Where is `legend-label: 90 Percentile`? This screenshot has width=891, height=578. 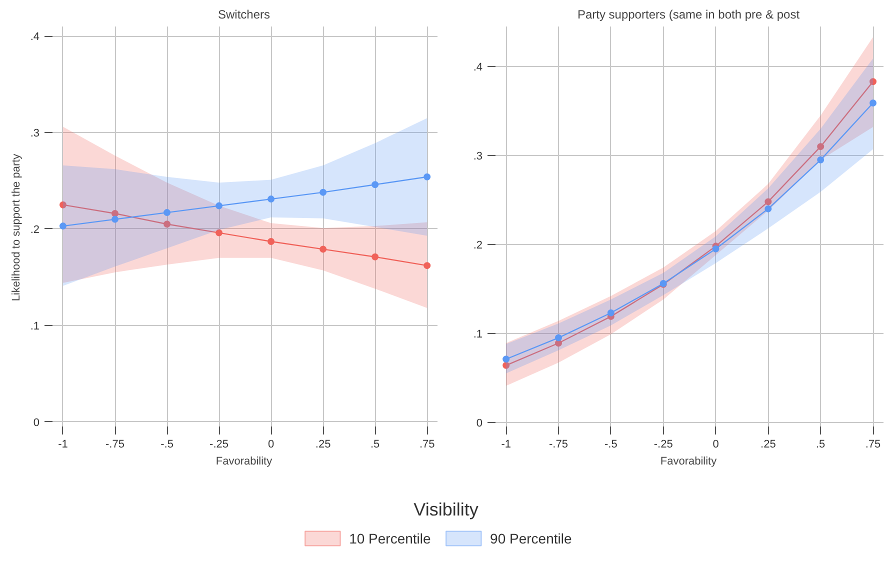
legend-label: 90 Percentile is located at coordinates (531, 538).